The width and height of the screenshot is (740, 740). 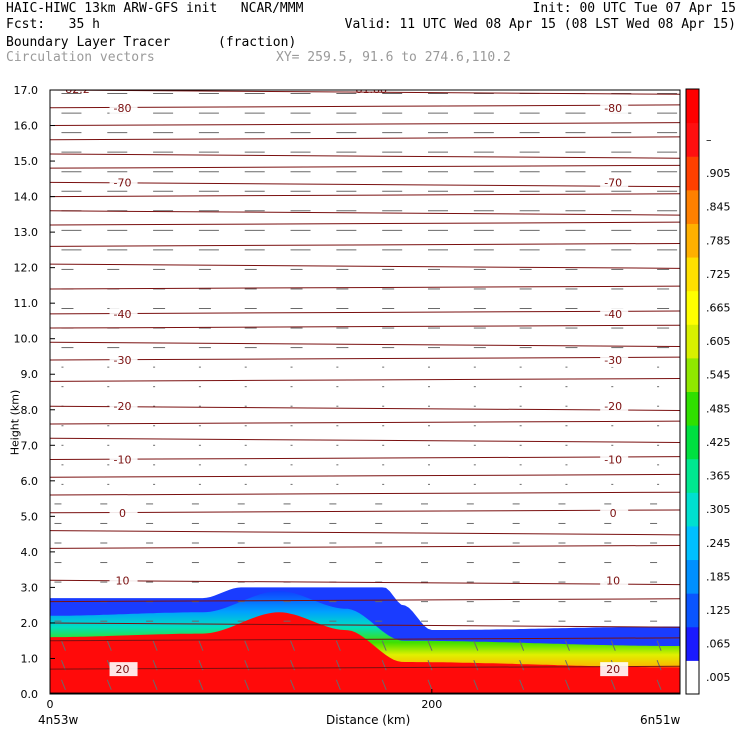 I want to click on isotherm-label-left: -40, so click(x=123, y=314).